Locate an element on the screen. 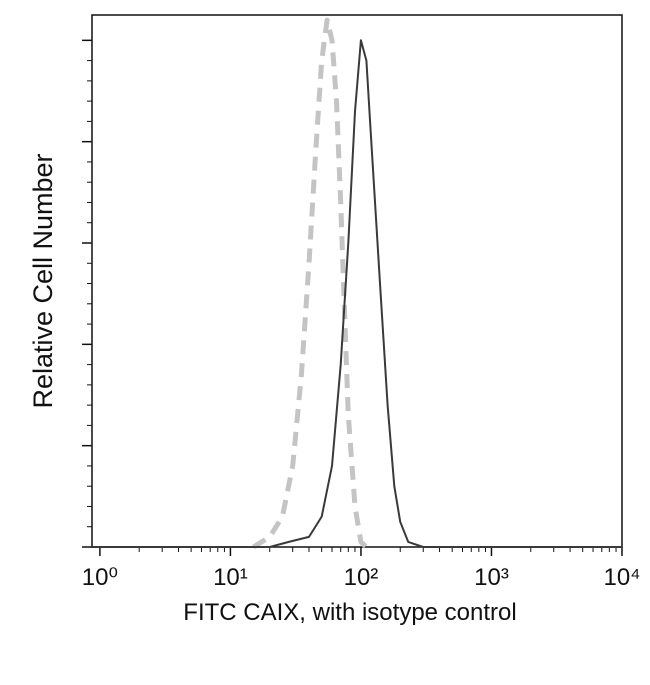 This screenshot has width=650, height=685. x-tick-label: 10⁰ is located at coordinates (100, 577).